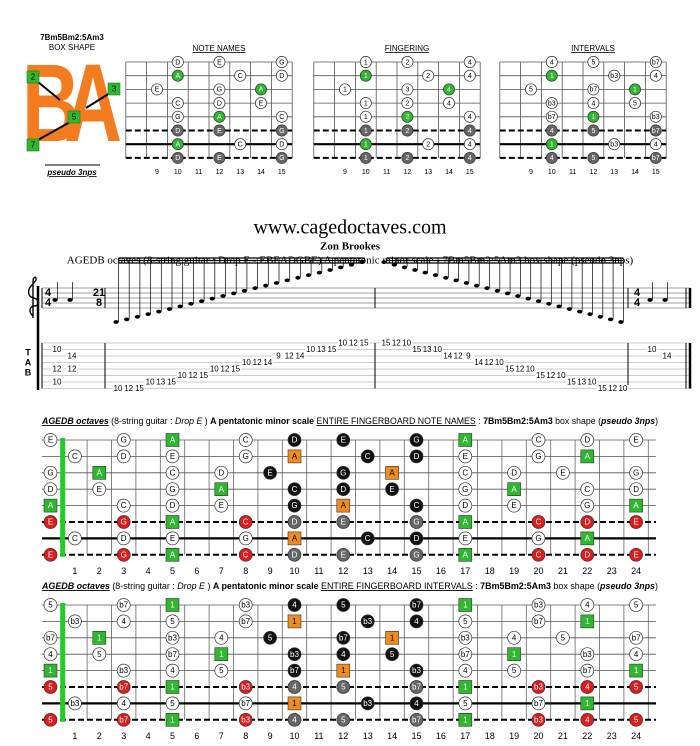 The width and height of the screenshot is (700, 746). I want to click on fret-number: 5, so click(172, 736).